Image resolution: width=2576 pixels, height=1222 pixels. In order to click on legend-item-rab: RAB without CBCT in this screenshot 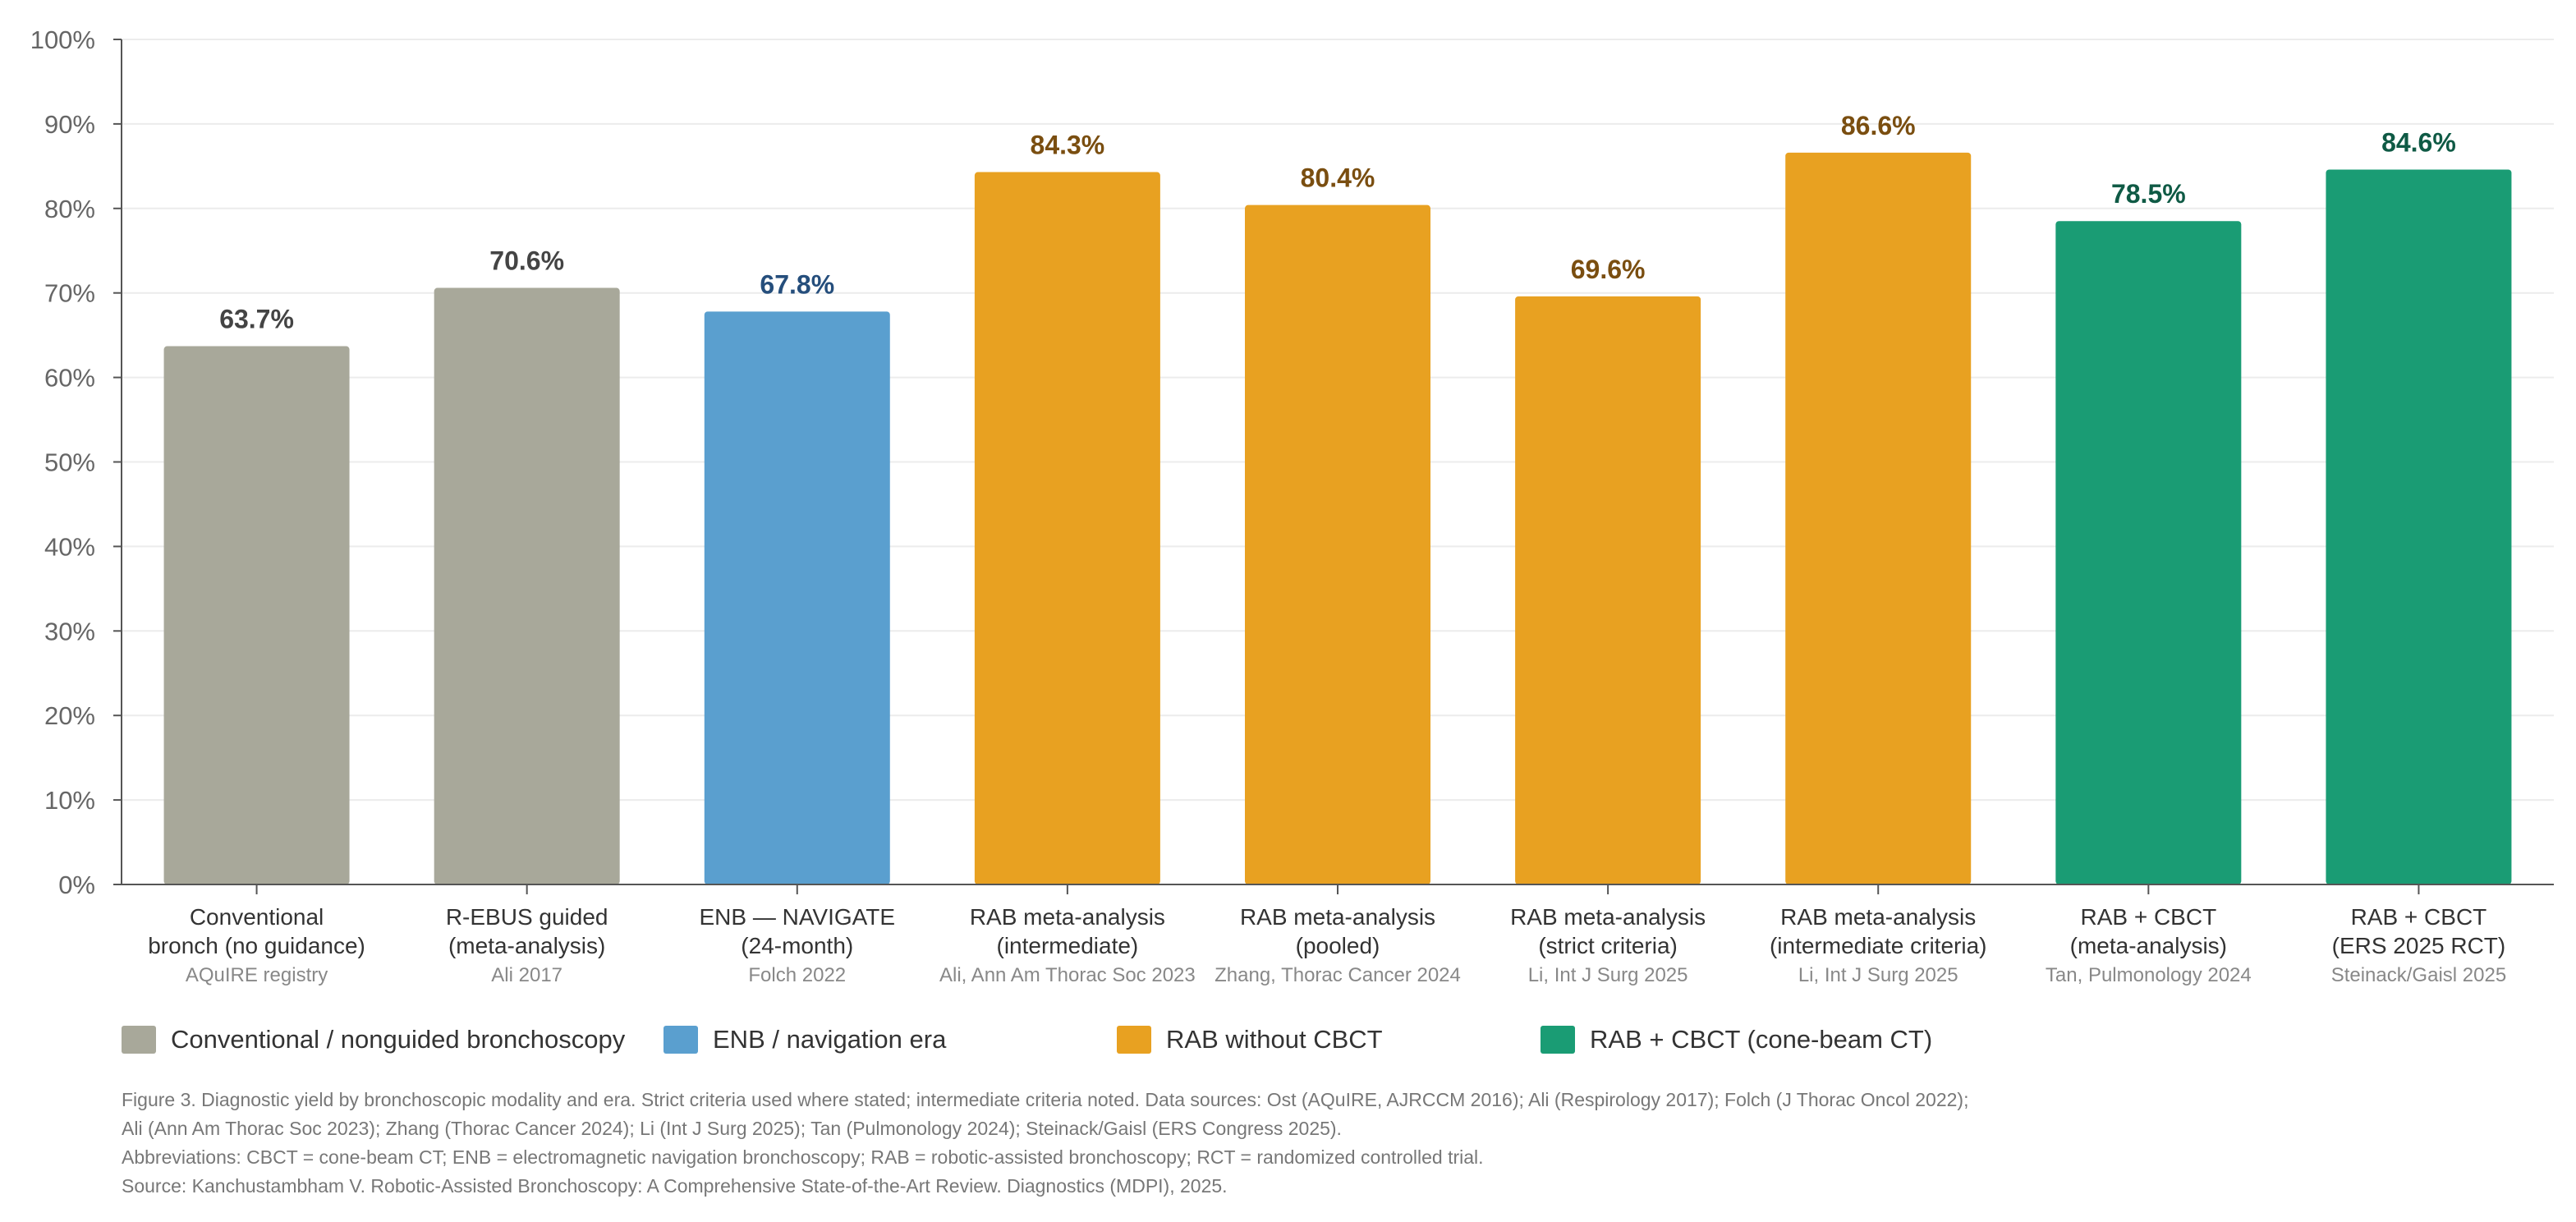, I will do `click(1250, 1040)`.